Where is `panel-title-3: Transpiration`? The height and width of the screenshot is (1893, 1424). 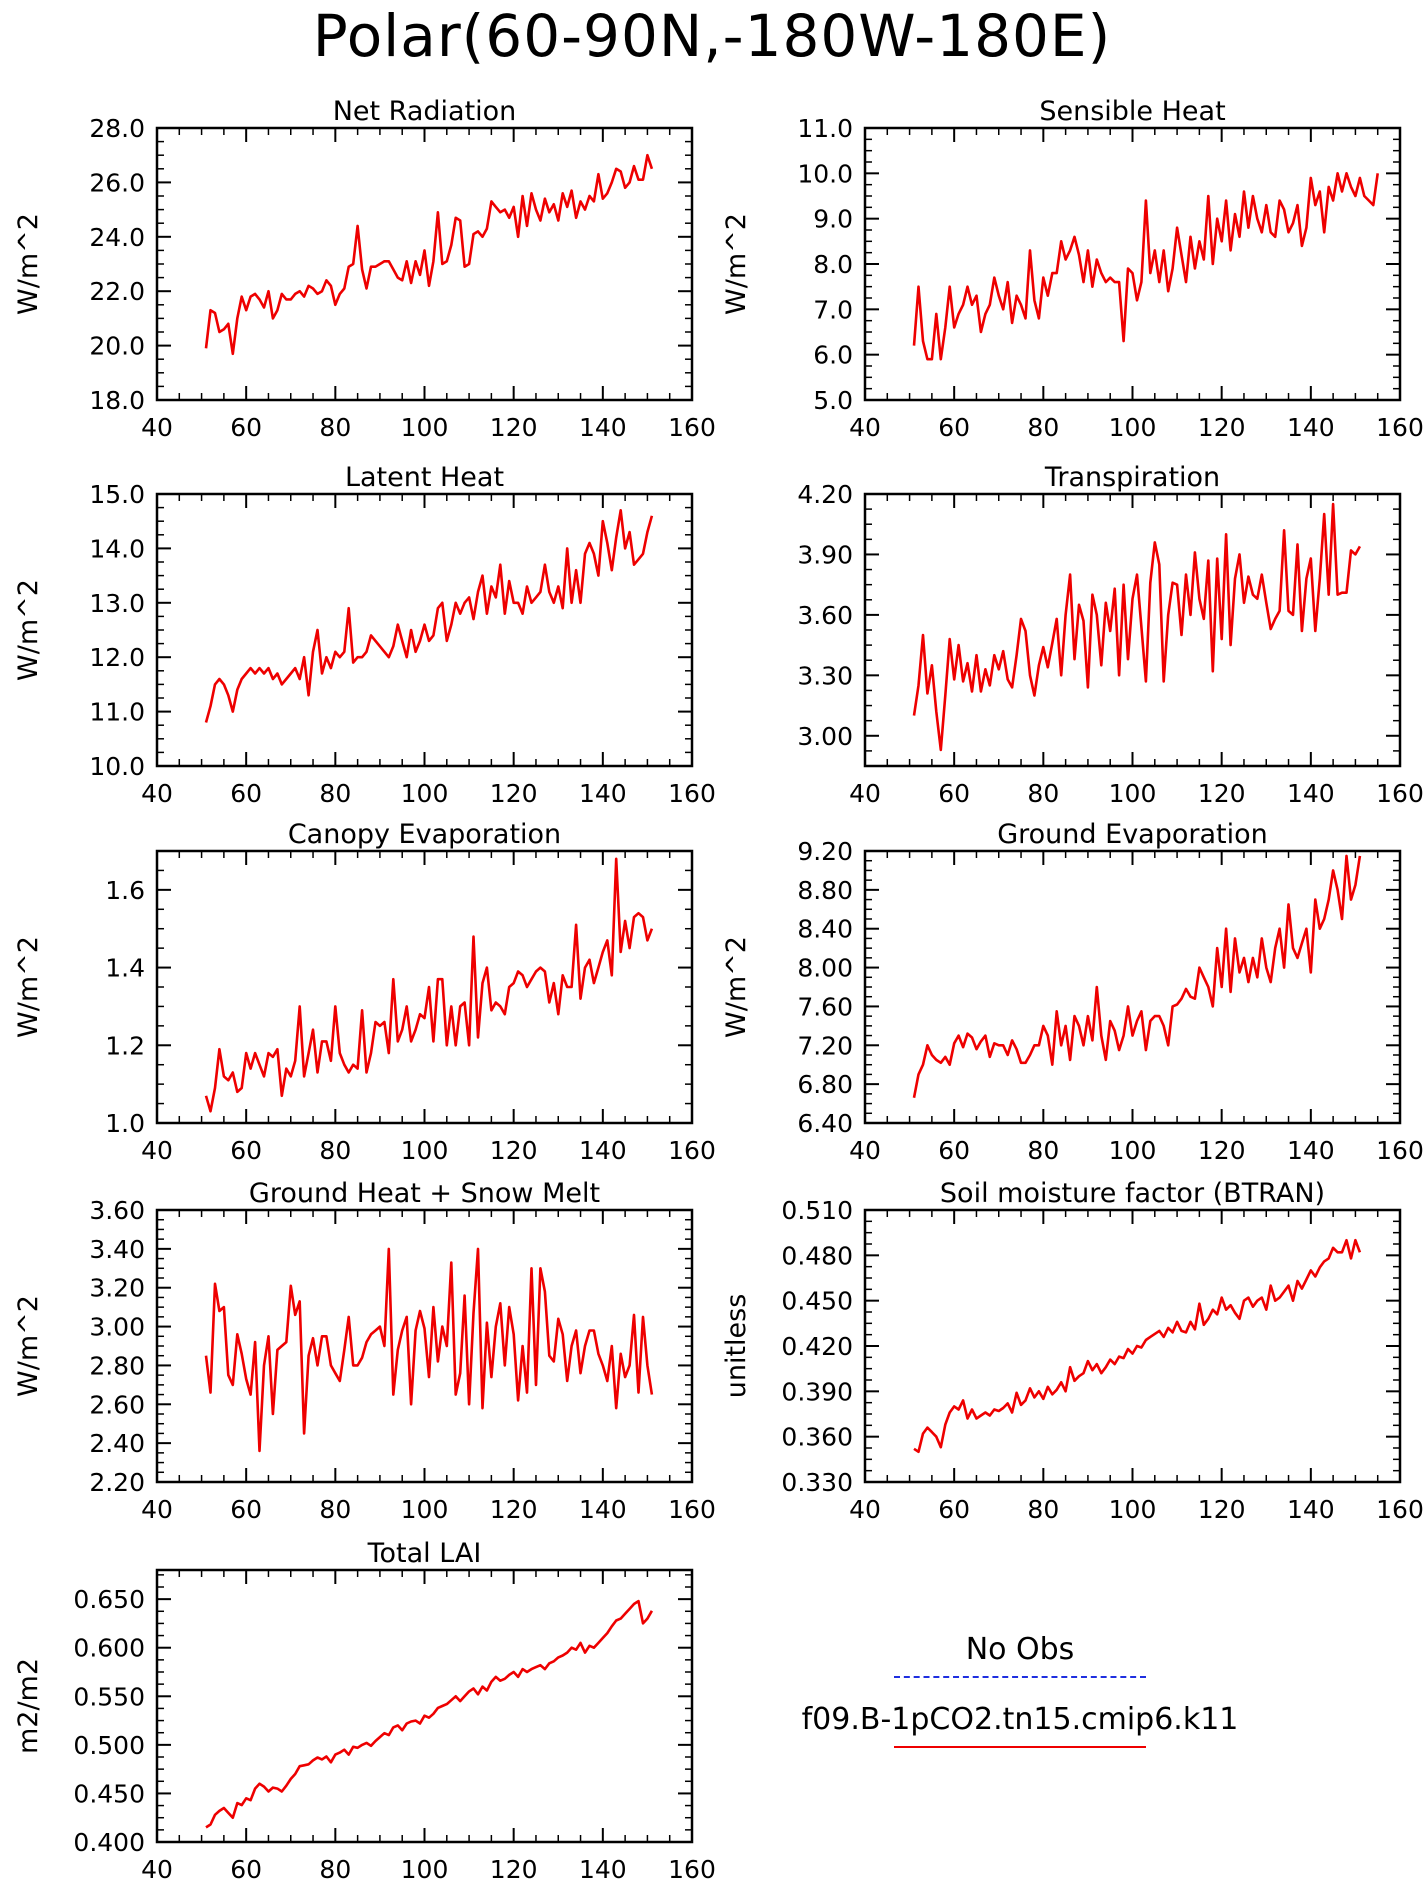 panel-title-3: Transpiration is located at coordinates (1132, 477).